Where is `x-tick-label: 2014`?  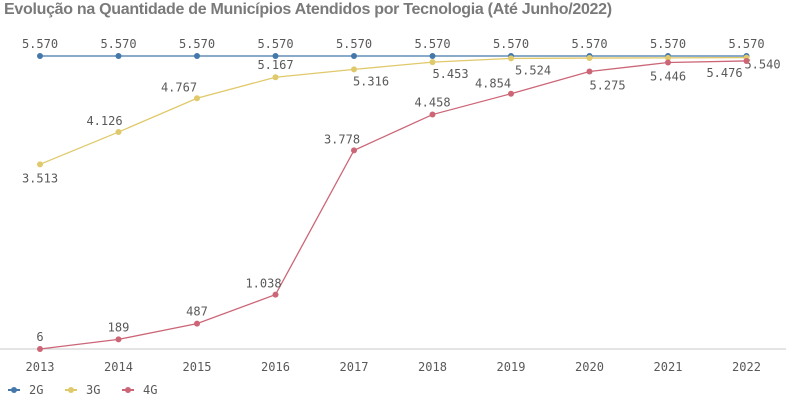 x-tick-label: 2014 is located at coordinates (118, 367).